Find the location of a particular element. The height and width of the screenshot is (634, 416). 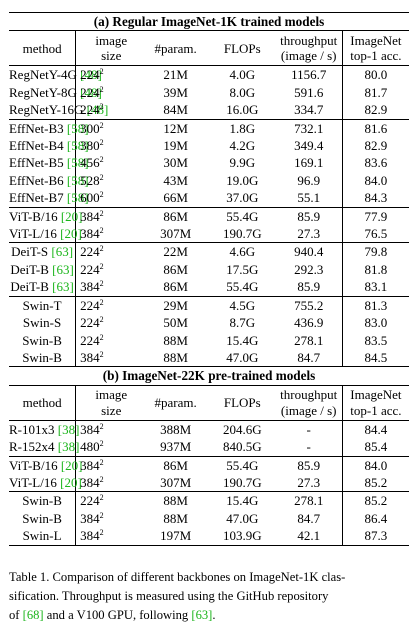

flops-cell: 47.0G is located at coordinates (242, 357).